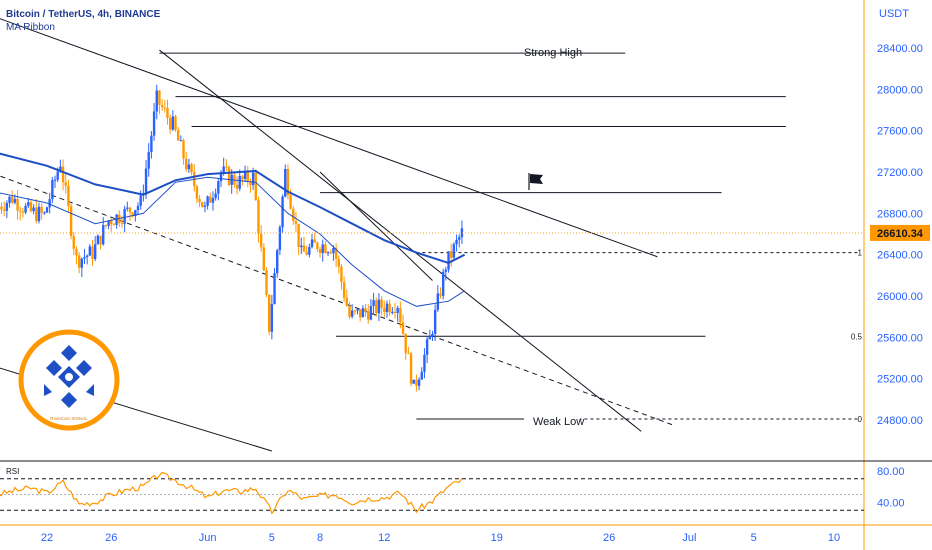  Describe the element at coordinates (111, 538) in the screenshot. I see `time-tick-label: 26` at that location.